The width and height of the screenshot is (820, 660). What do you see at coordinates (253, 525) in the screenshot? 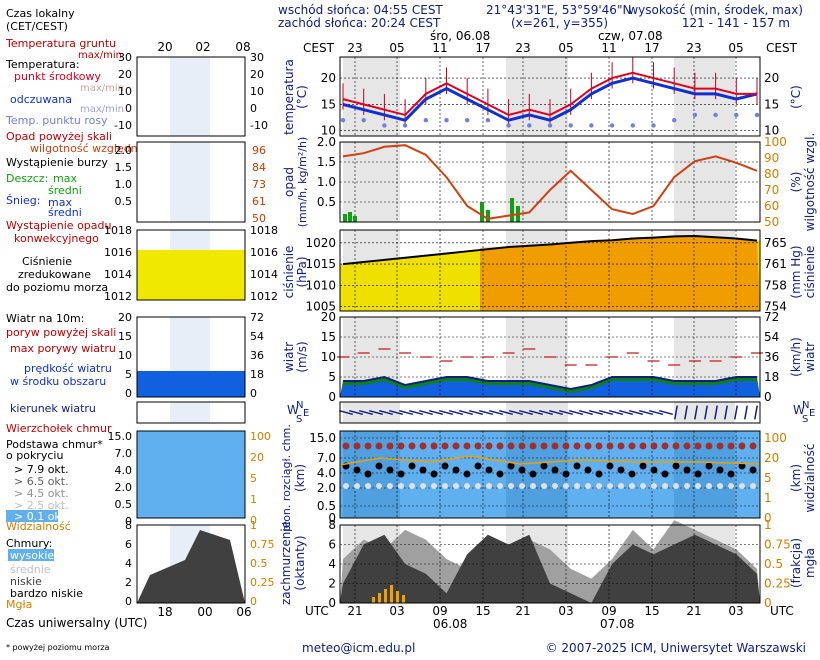
I see `legend-fog-tick: 1` at bounding box center [253, 525].